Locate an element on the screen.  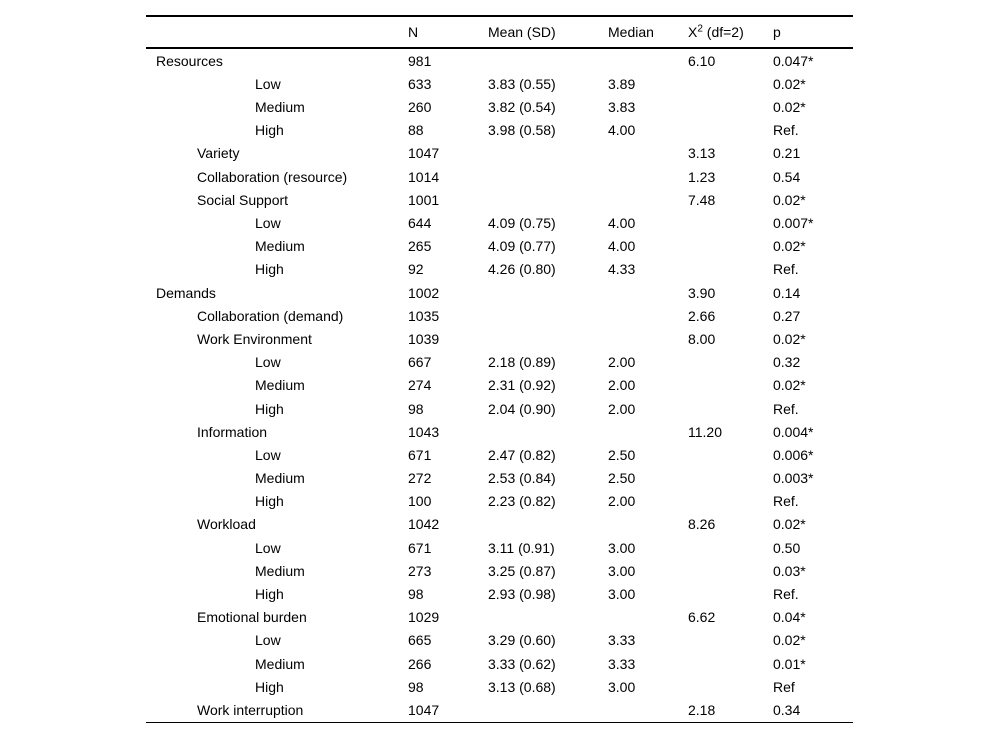
cell-n: 1042 is located at coordinates (424, 524).